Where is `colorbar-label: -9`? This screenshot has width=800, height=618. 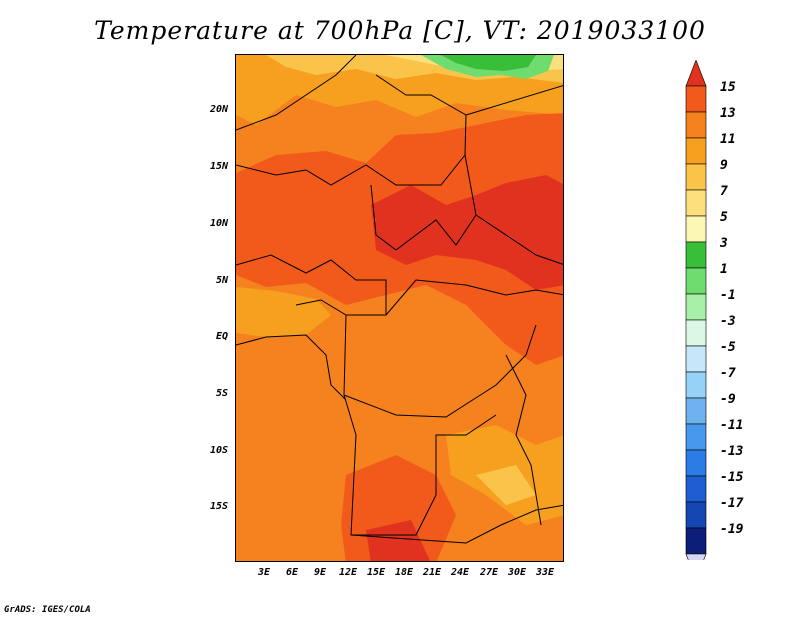 colorbar-label: -9 is located at coordinates (728, 399).